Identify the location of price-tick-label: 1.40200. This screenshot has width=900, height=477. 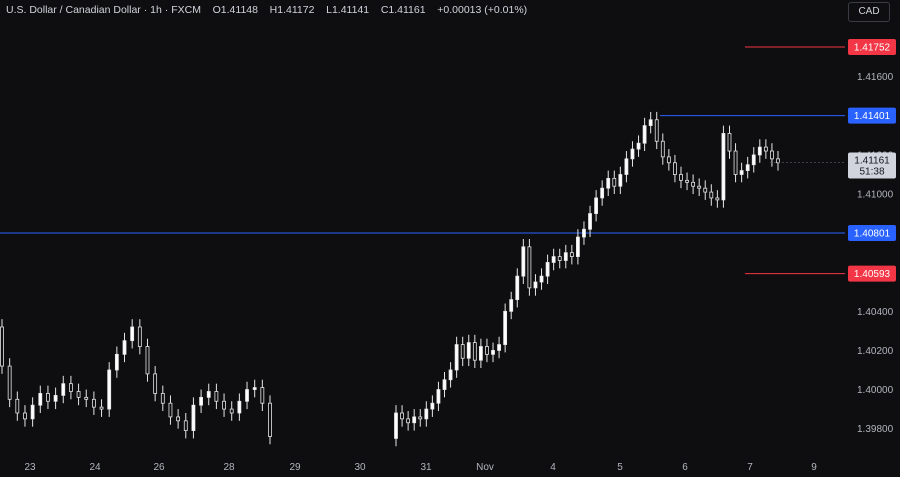
(875, 351).